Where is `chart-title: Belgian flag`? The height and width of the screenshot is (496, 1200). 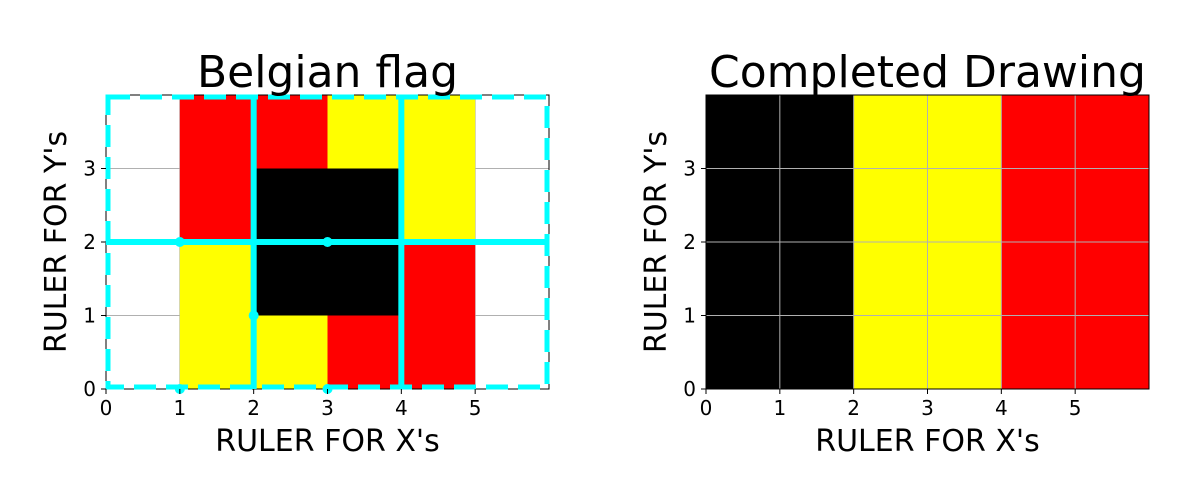 chart-title: Belgian flag is located at coordinates (327, 72).